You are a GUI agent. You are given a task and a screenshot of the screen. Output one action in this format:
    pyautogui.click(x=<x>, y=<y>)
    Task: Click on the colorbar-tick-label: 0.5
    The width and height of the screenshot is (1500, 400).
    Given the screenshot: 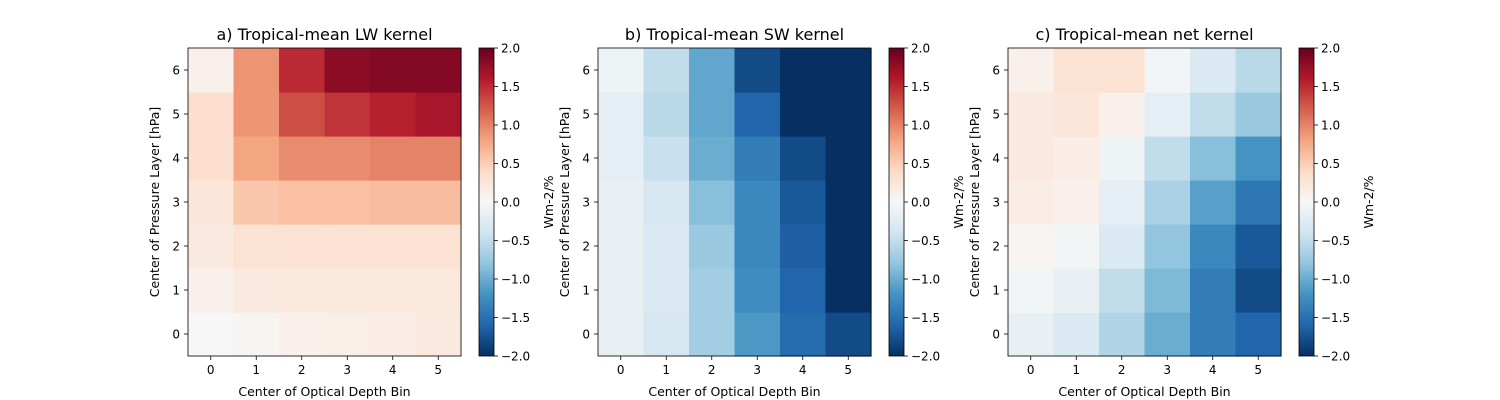 What is the action you would take?
    pyautogui.click(x=920, y=164)
    